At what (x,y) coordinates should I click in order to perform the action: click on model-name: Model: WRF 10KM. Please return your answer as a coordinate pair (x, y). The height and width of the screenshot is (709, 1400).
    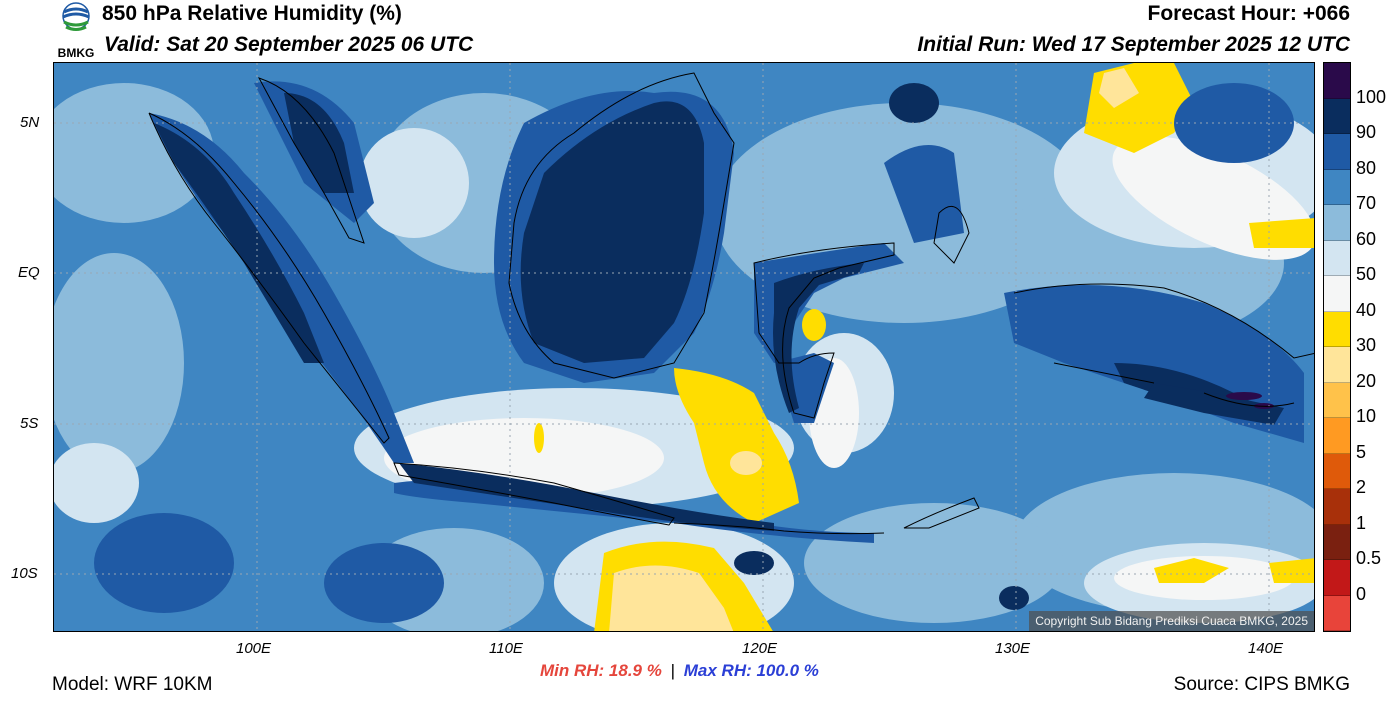
    Looking at the image, I should click on (132, 684).